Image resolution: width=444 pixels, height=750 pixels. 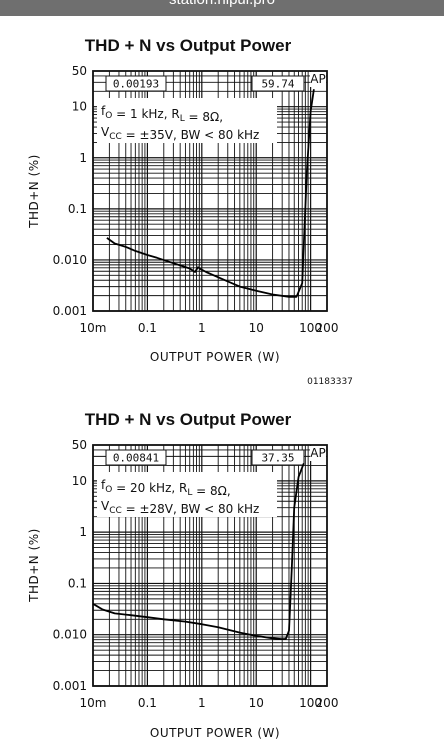 I want to click on chart-1-ap-mark: AP, so click(x=317, y=79).